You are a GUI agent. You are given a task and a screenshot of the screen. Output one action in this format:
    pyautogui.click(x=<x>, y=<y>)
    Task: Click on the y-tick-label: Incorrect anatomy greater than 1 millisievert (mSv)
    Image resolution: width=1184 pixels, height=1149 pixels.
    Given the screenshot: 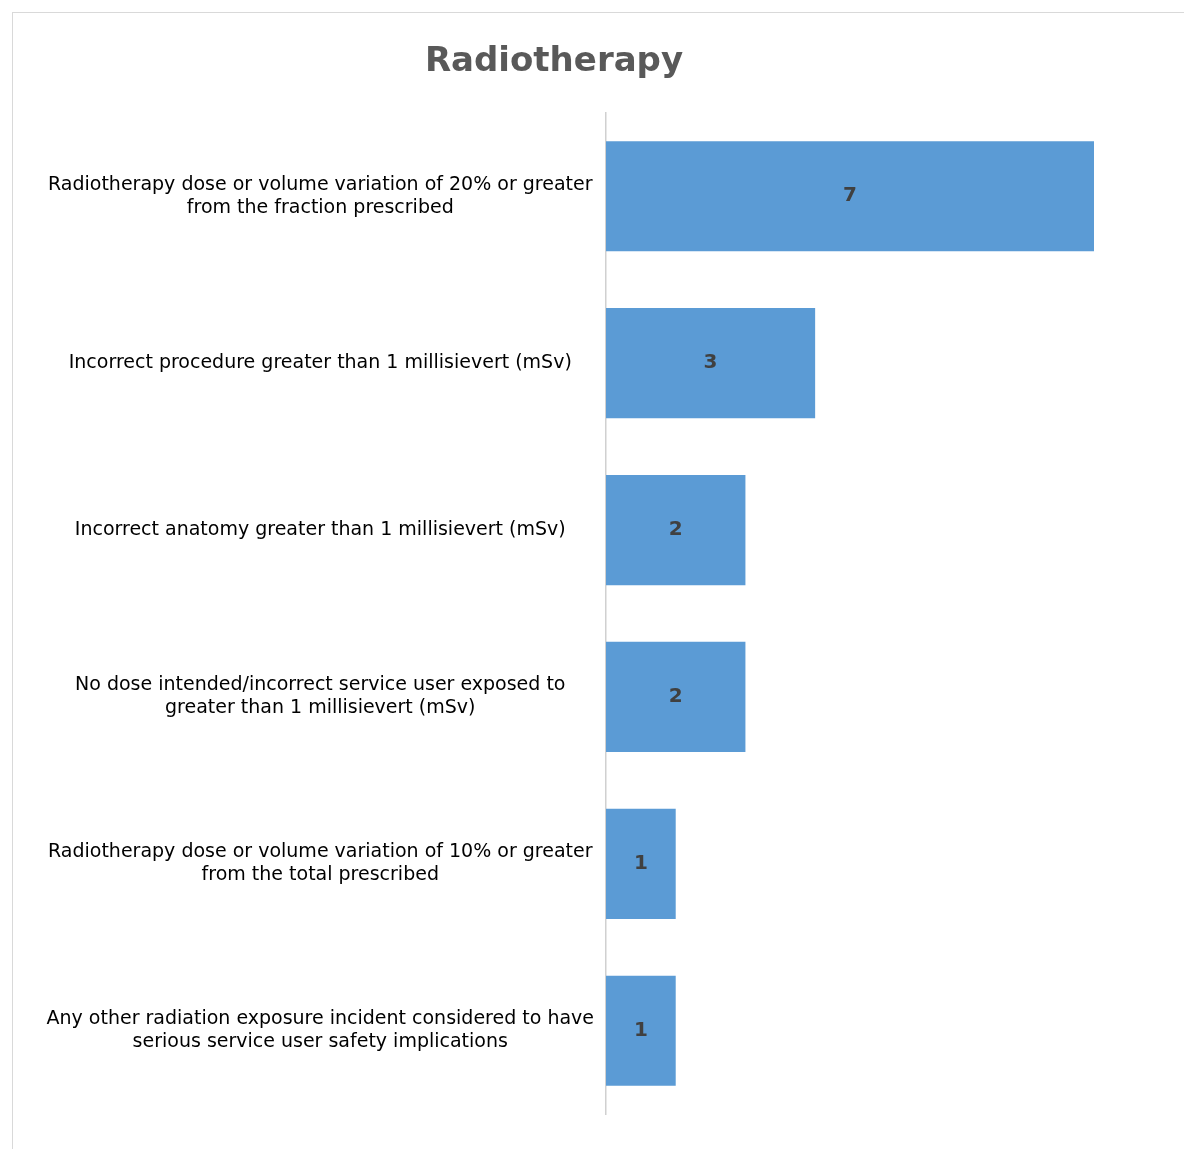 What is the action you would take?
    pyautogui.click(x=320, y=527)
    